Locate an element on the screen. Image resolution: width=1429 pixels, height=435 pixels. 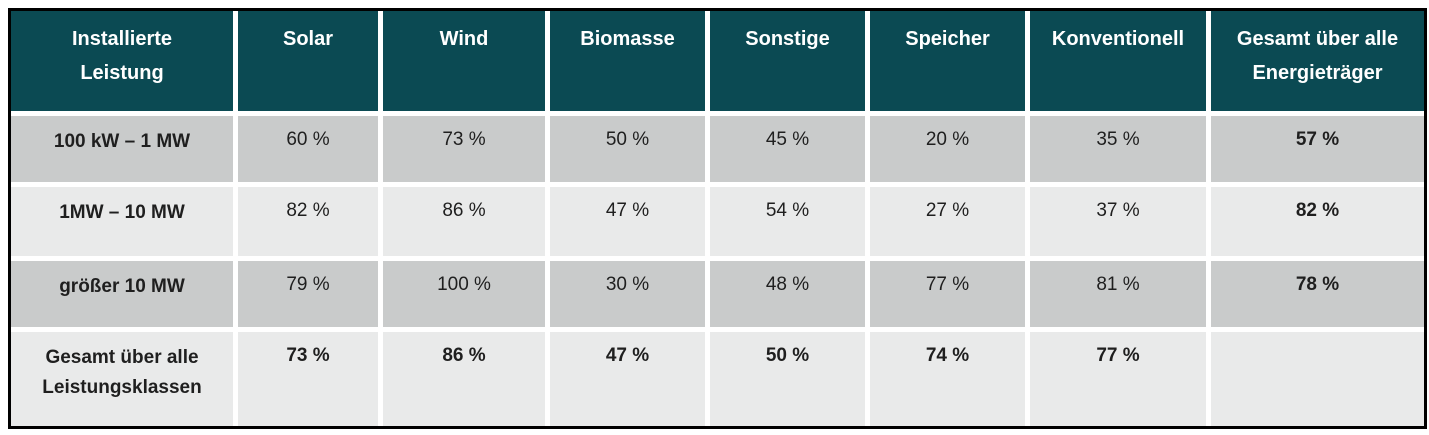
header-cell-installierte-leistung: Installierte Leistung is located at coordinates (122, 61).